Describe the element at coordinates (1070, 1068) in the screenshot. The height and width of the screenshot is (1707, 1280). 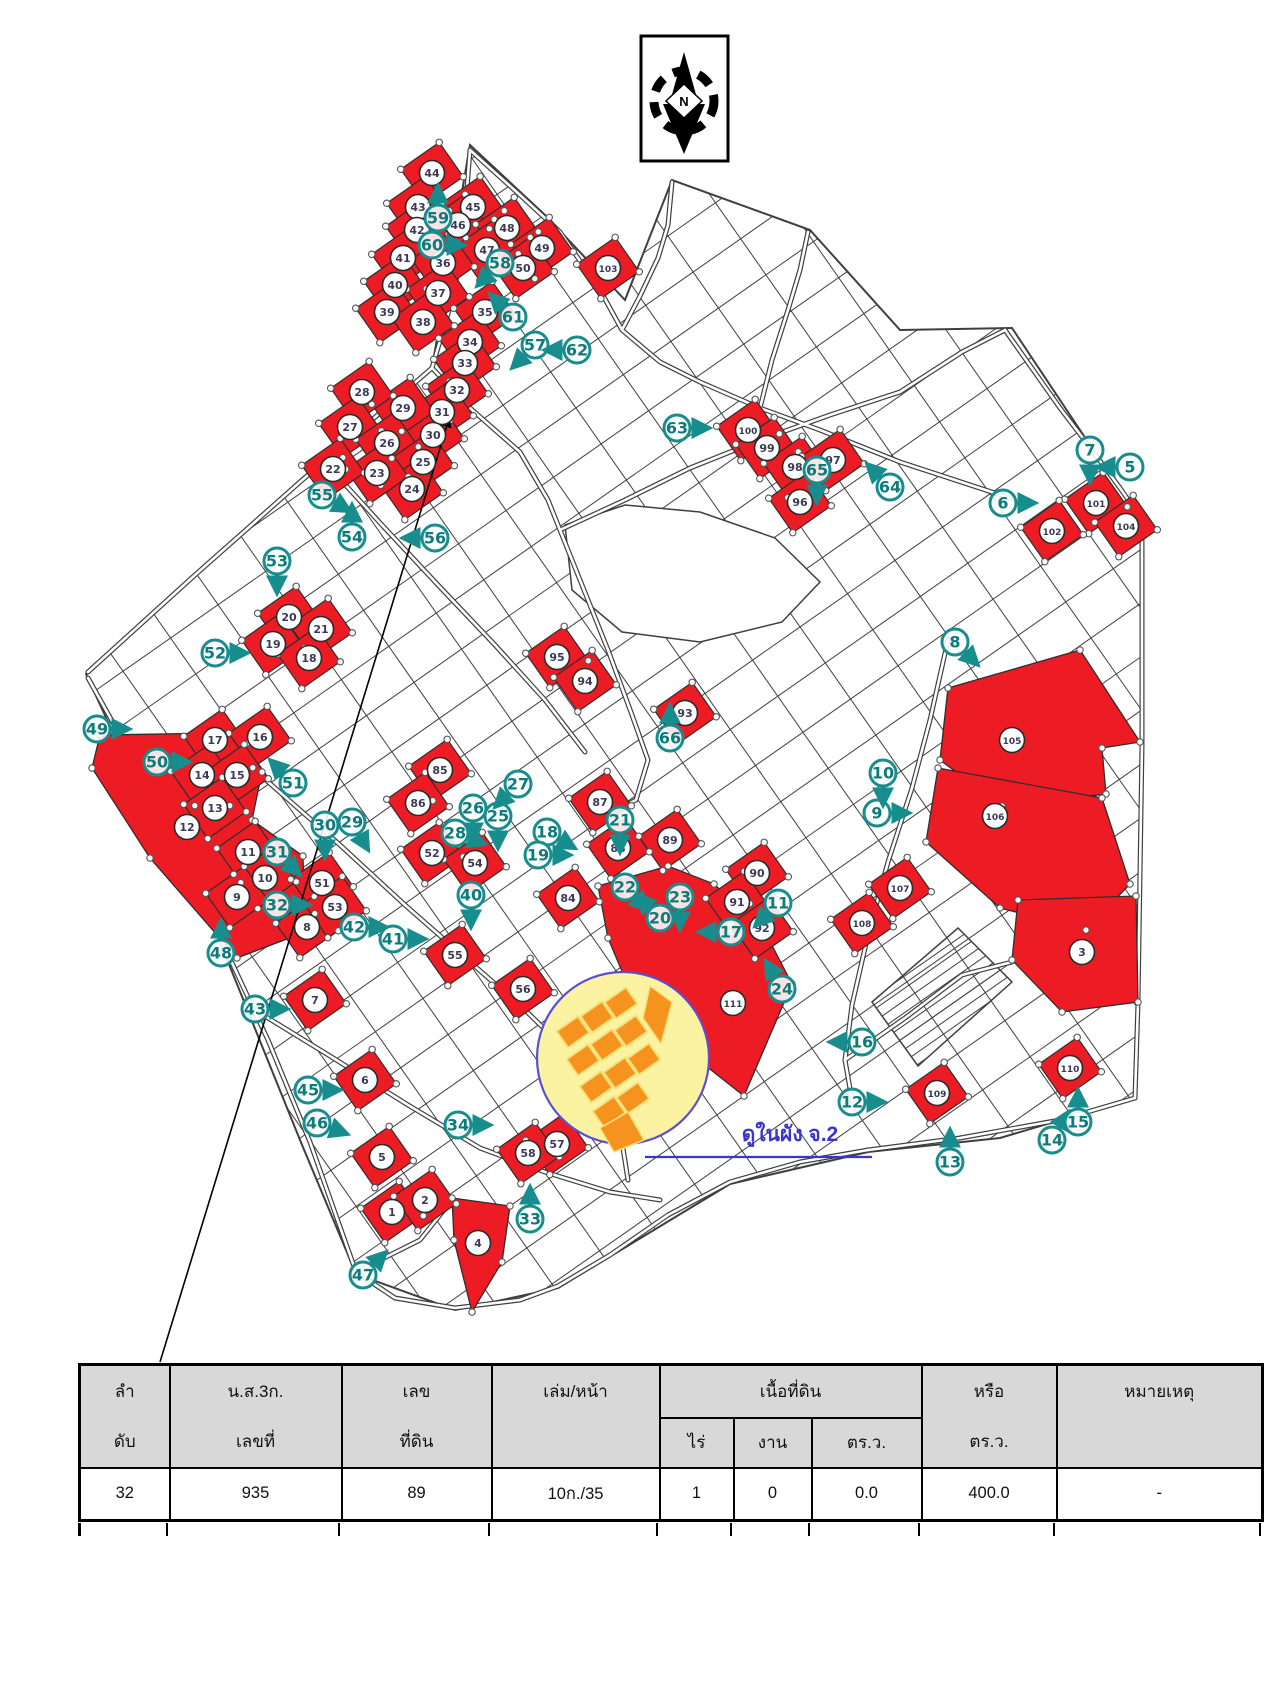
I see `parcel-label: 110` at that location.